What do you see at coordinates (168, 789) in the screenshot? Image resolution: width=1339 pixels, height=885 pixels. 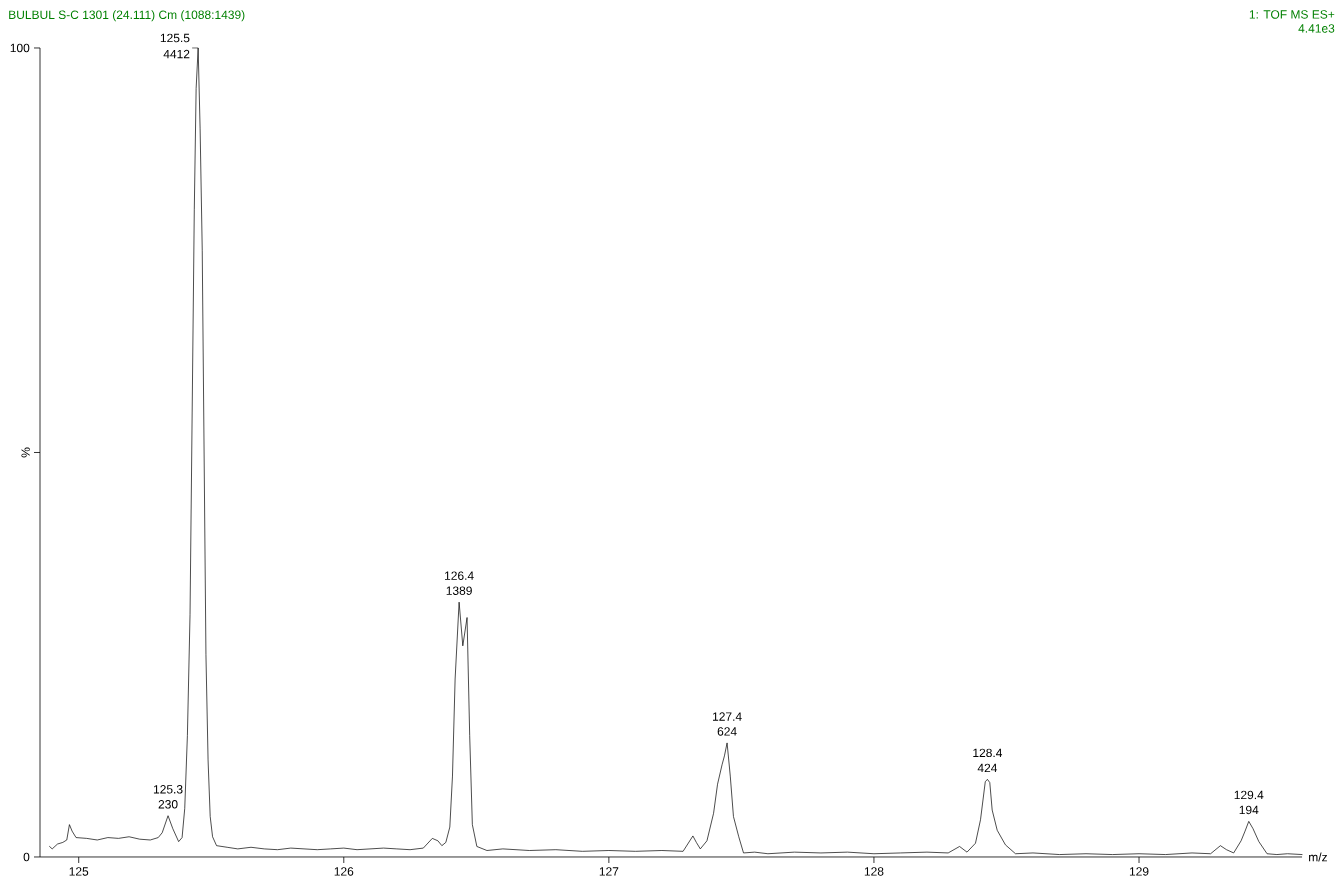 I see `annotation: 125.3` at bounding box center [168, 789].